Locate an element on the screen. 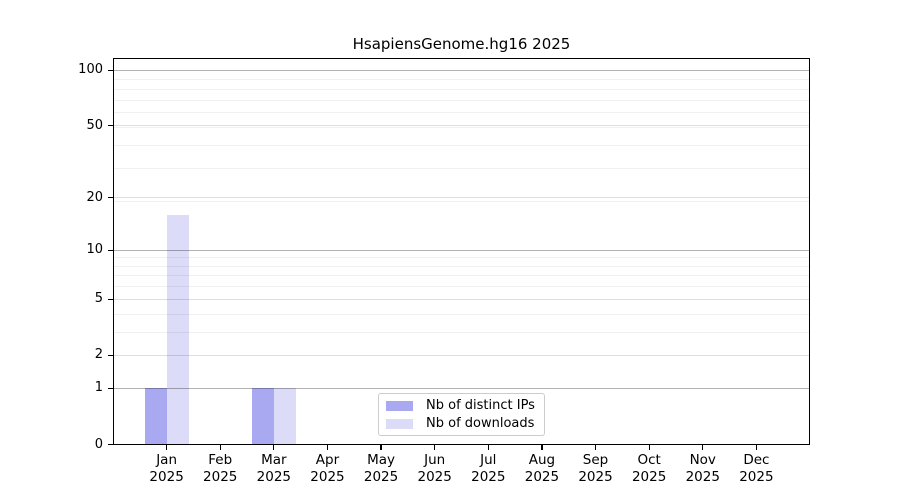 This screenshot has width=900, height=500. x-tick-label-feb: Feb 2025 is located at coordinates (220, 469).